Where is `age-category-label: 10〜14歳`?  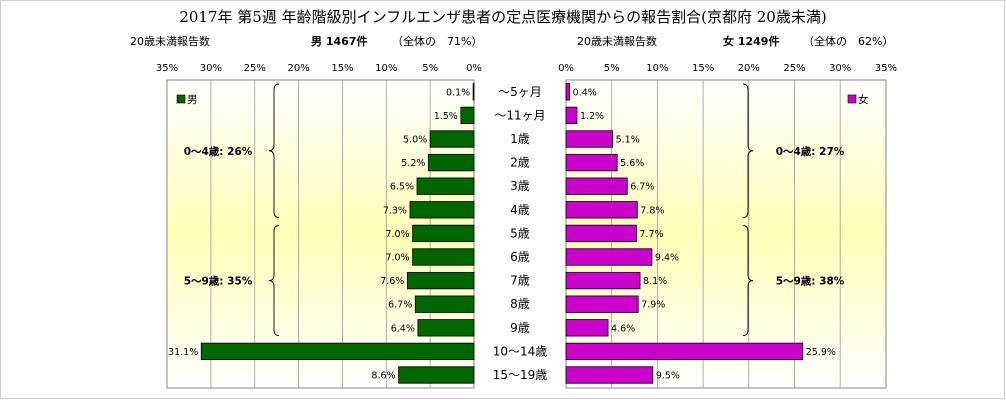 age-category-label: 10〜14歳 is located at coordinates (520, 351).